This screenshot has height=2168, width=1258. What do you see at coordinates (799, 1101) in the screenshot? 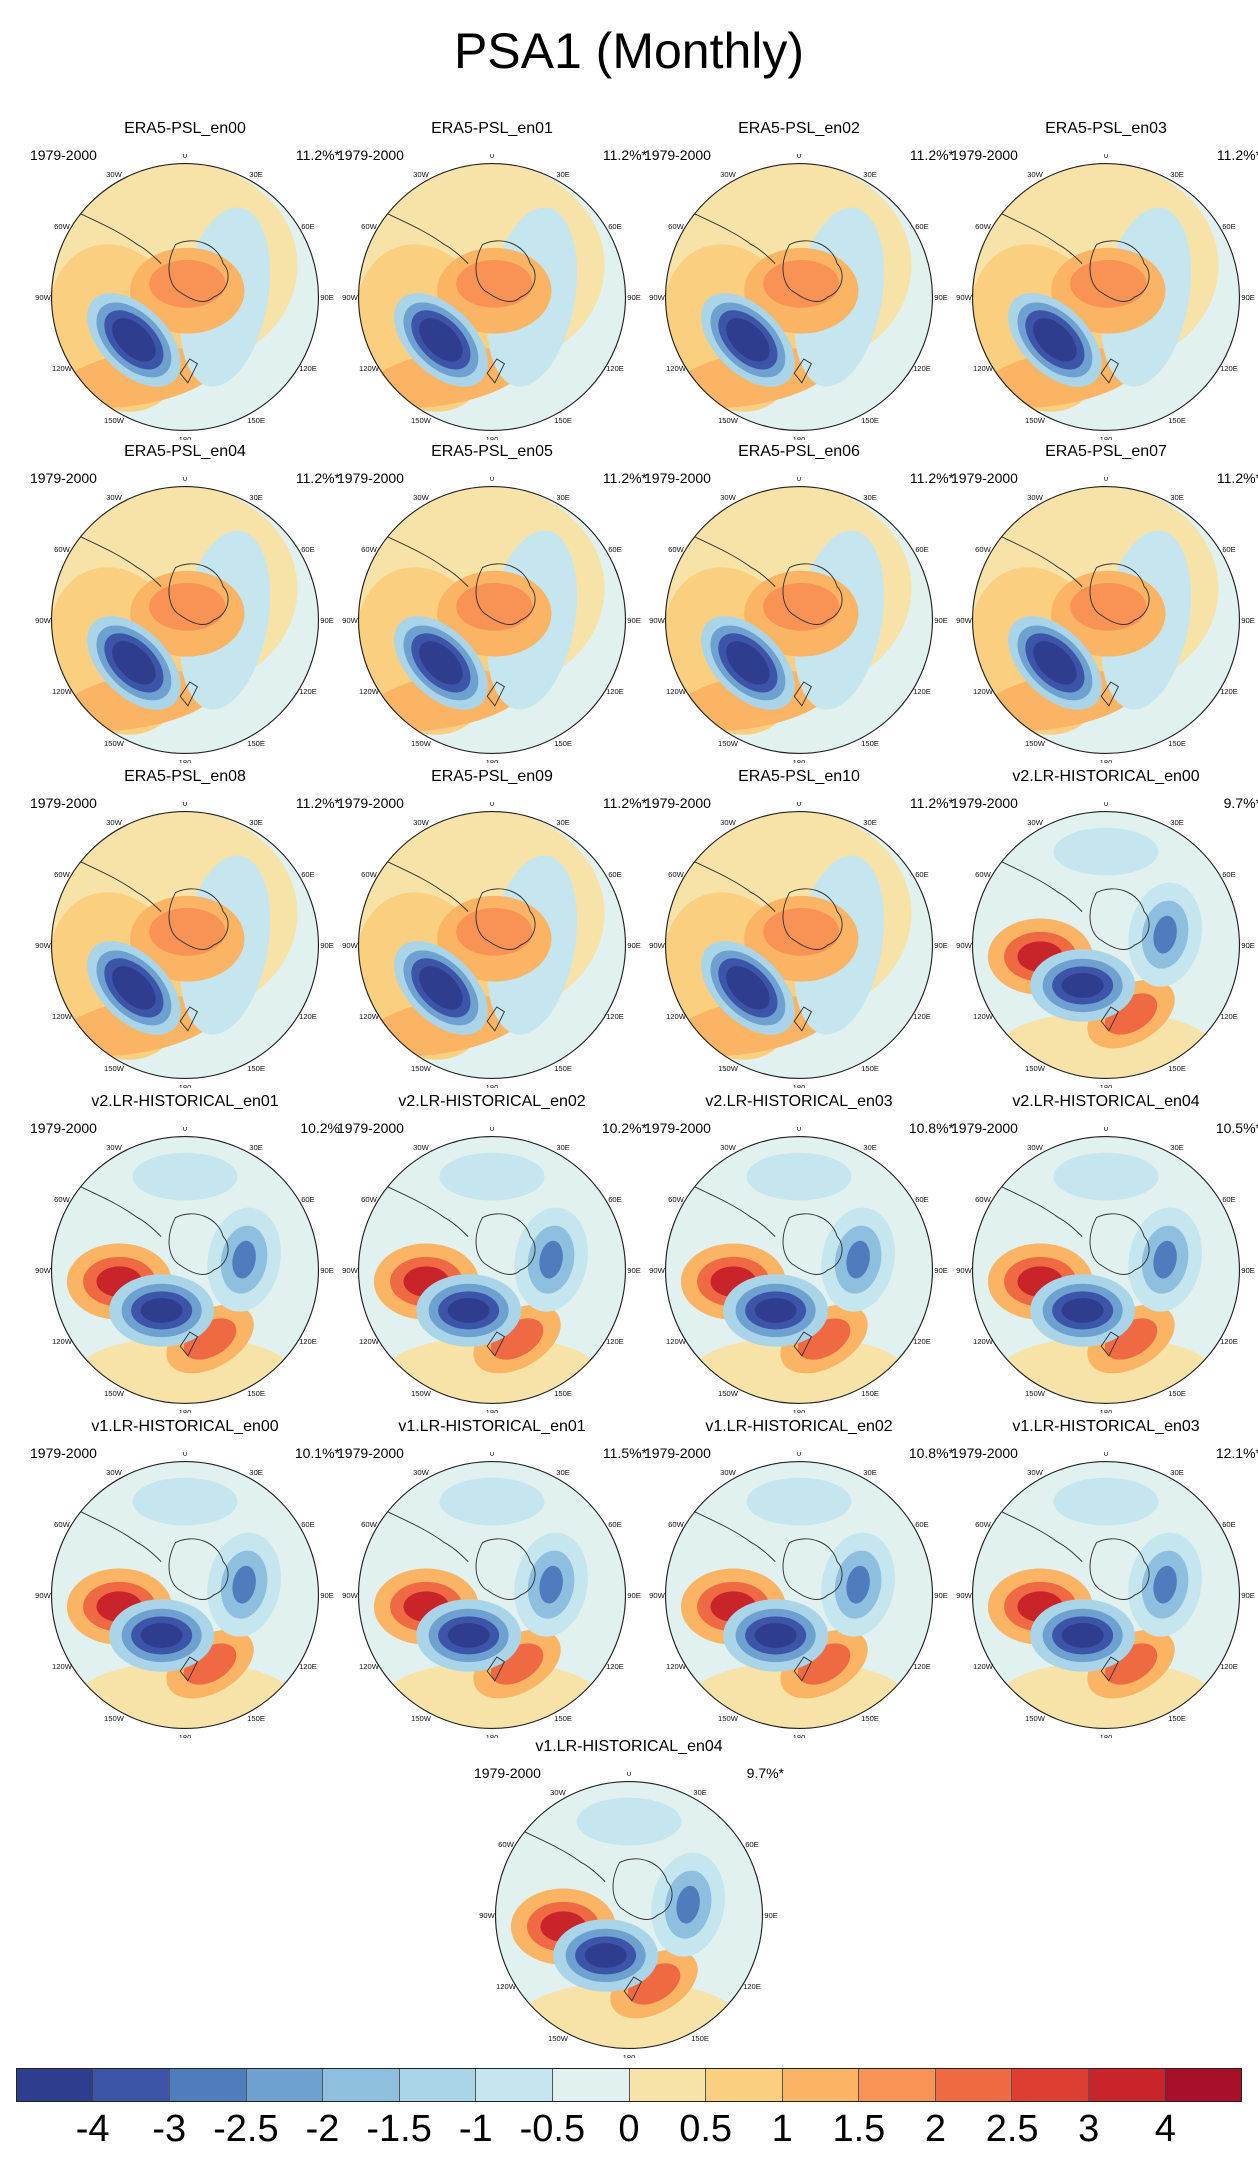
I see `panel-title: v2.LR-HISTORICAL_en03` at bounding box center [799, 1101].